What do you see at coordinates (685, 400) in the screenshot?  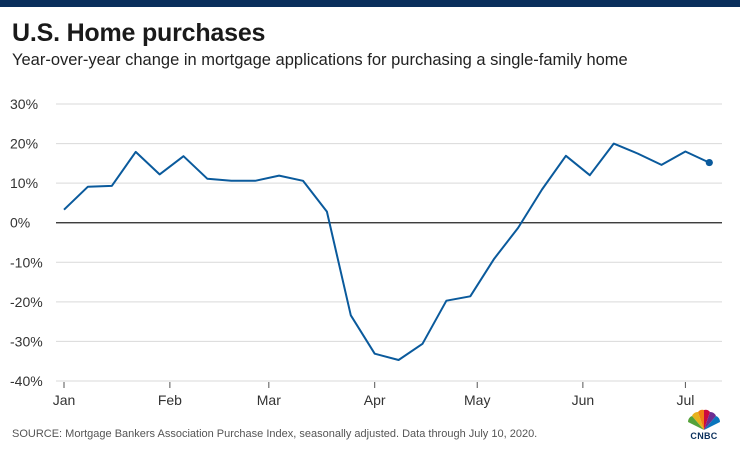 I see `x-tick-label: Jul` at bounding box center [685, 400].